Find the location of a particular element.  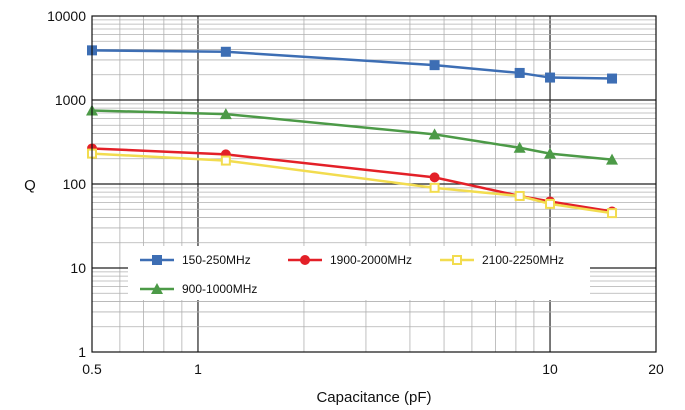

legend-item: 1900-2000MHz is located at coordinates (350, 260).